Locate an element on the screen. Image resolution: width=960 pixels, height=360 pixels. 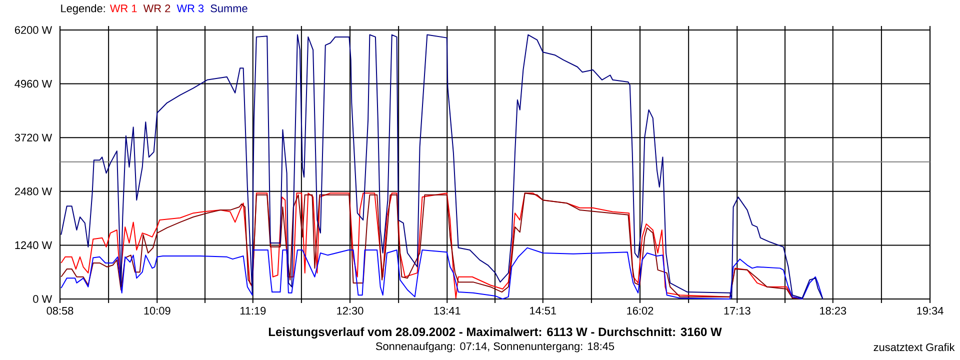
text: Sonnenaufgang: 07:14, Sonnenuntergang: 18:45 is located at coordinates (495, 347).